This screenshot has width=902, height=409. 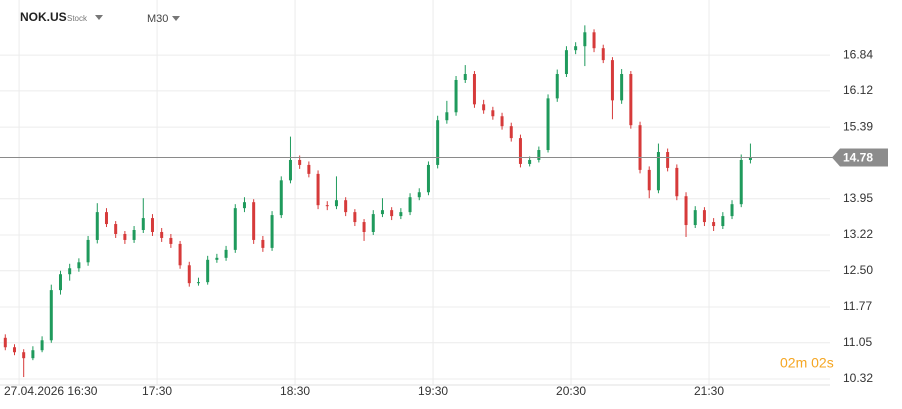 I want to click on x-tick-label: 21:30, so click(x=709, y=391).